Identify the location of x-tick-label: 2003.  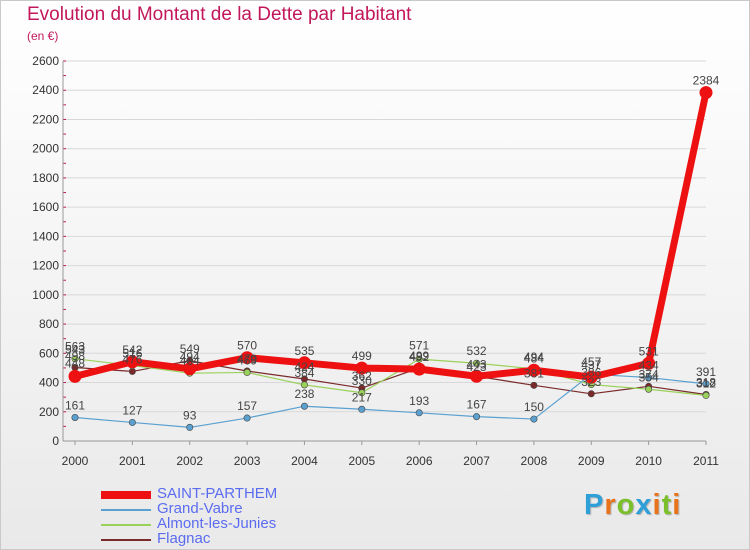
(247, 461).